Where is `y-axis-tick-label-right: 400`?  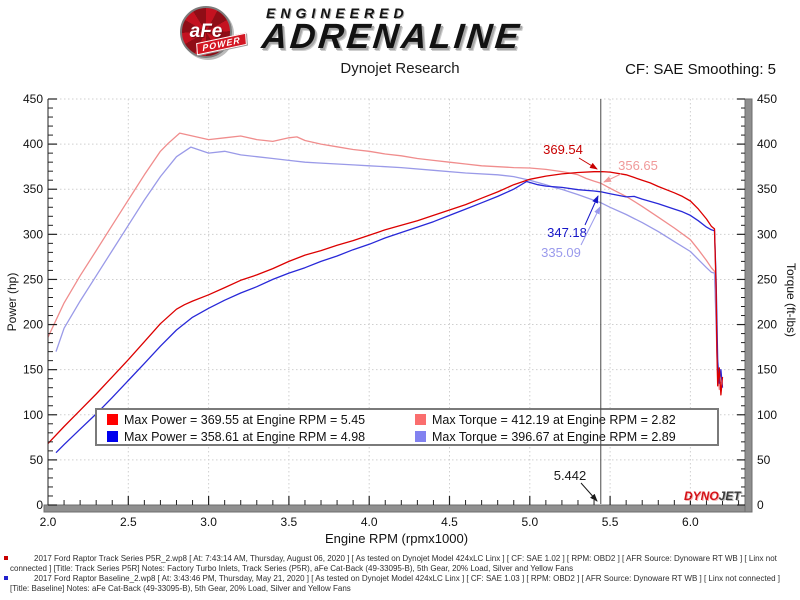 y-axis-tick-label-right: 400 is located at coordinates (767, 144).